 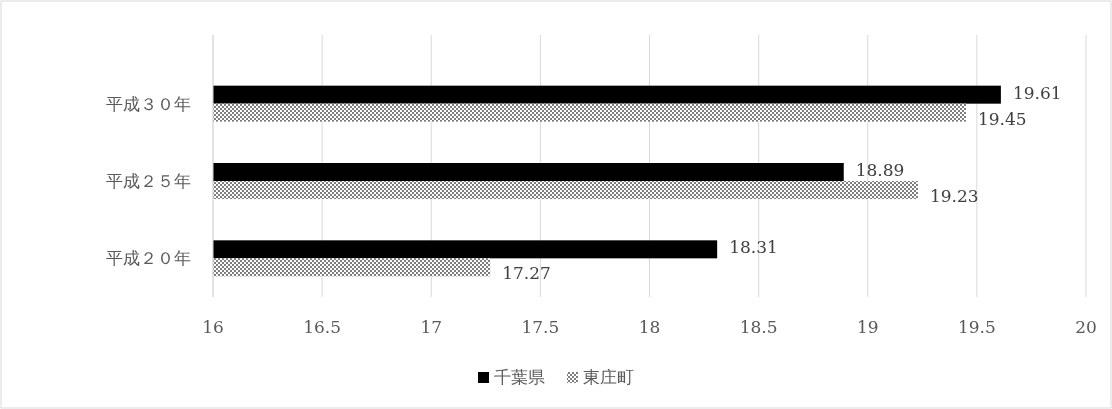 What do you see at coordinates (213, 327) in the screenshot?
I see `x-tick-label: 16` at bounding box center [213, 327].